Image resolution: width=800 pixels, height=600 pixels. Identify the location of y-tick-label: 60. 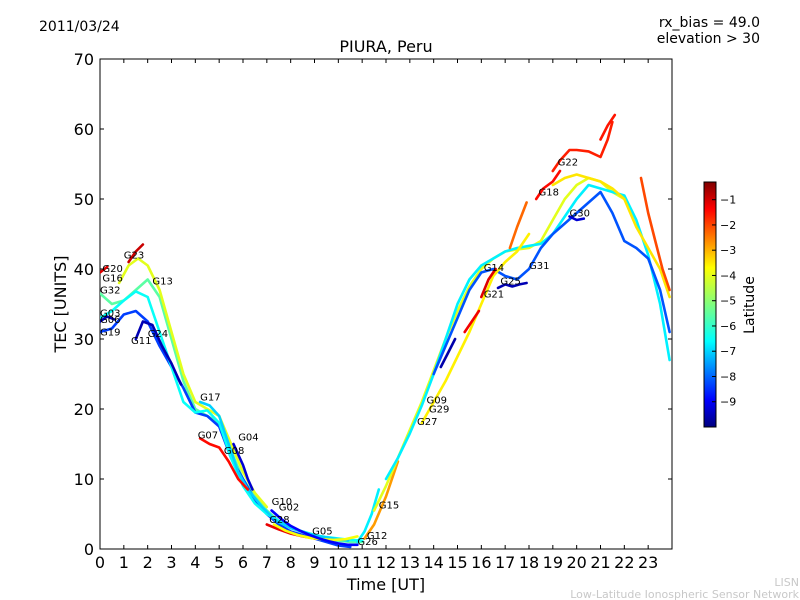
(84, 129).